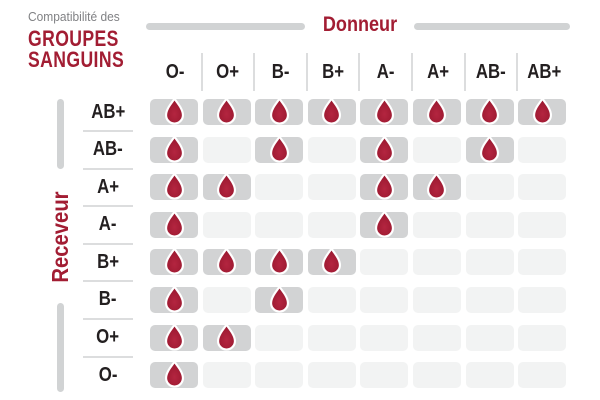  What do you see at coordinates (108, 337) in the screenshot?
I see `row-label-text: O+` at bounding box center [108, 337].